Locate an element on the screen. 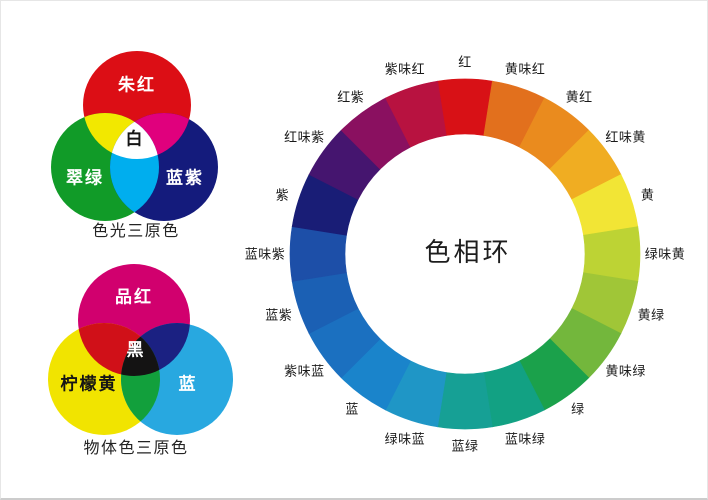 The image size is (708, 500). rgb-green-label: 翠绿 is located at coordinates (85, 178).